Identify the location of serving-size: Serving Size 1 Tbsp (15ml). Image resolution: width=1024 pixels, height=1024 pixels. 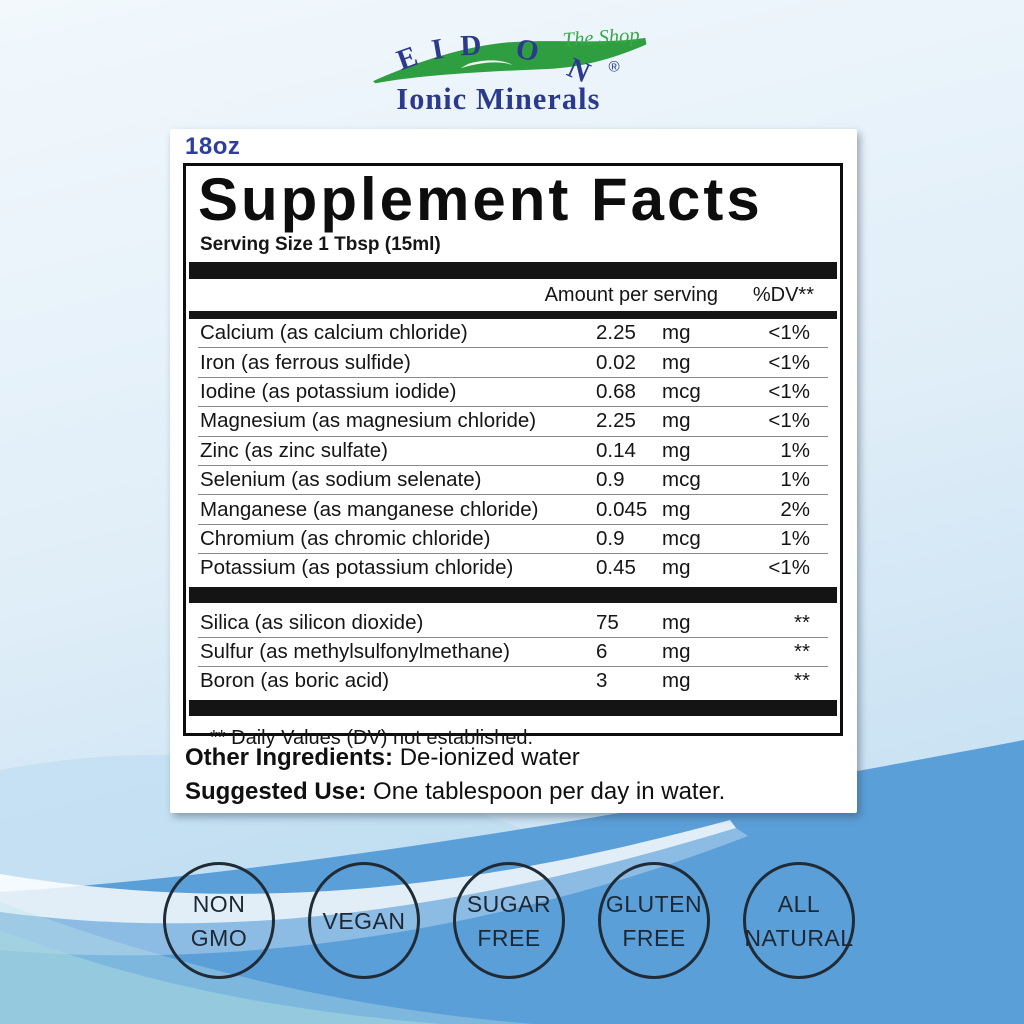
(320, 244).